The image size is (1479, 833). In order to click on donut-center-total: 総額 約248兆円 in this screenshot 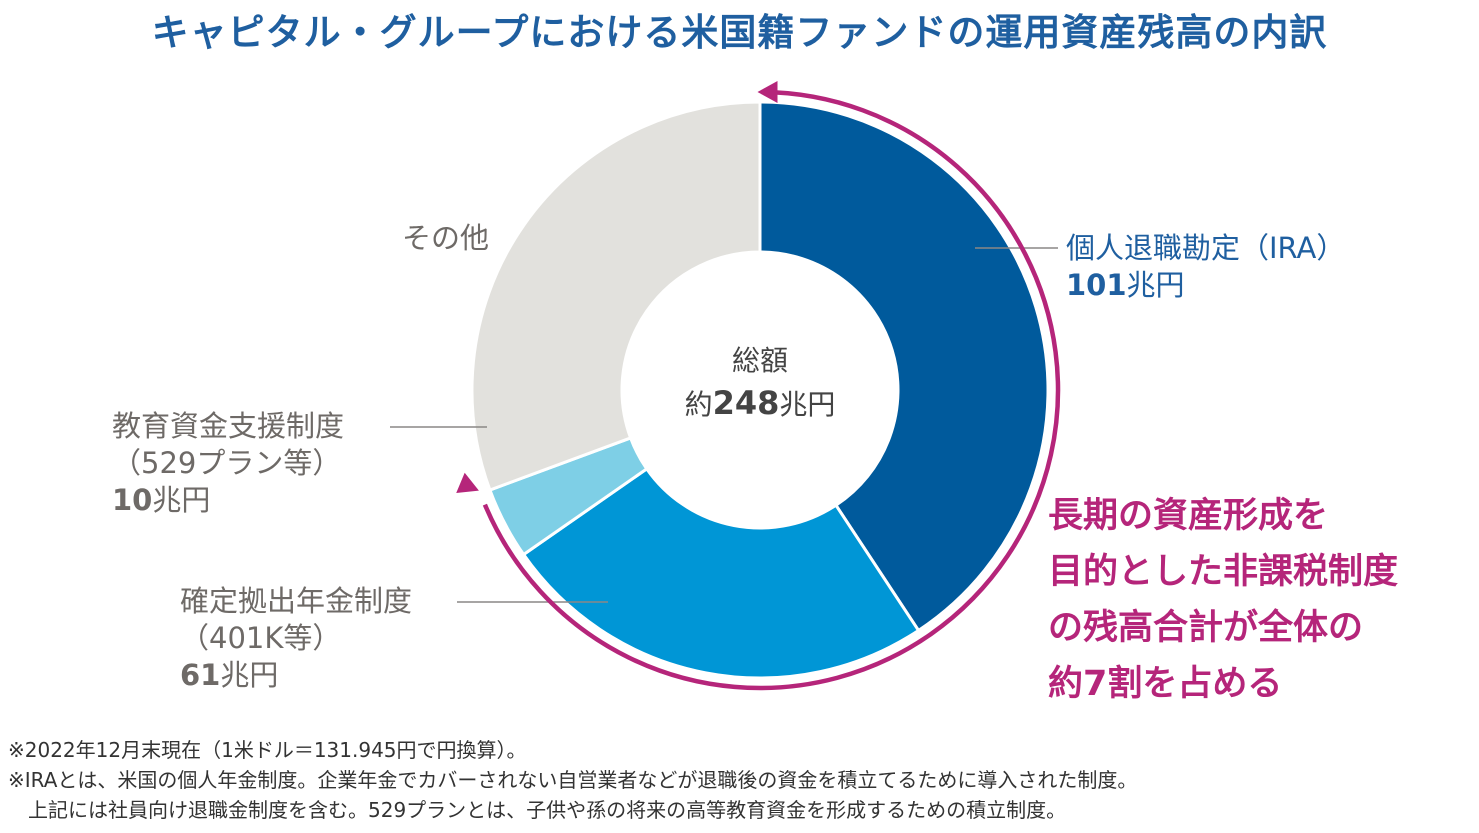, I will do `click(760, 383)`.